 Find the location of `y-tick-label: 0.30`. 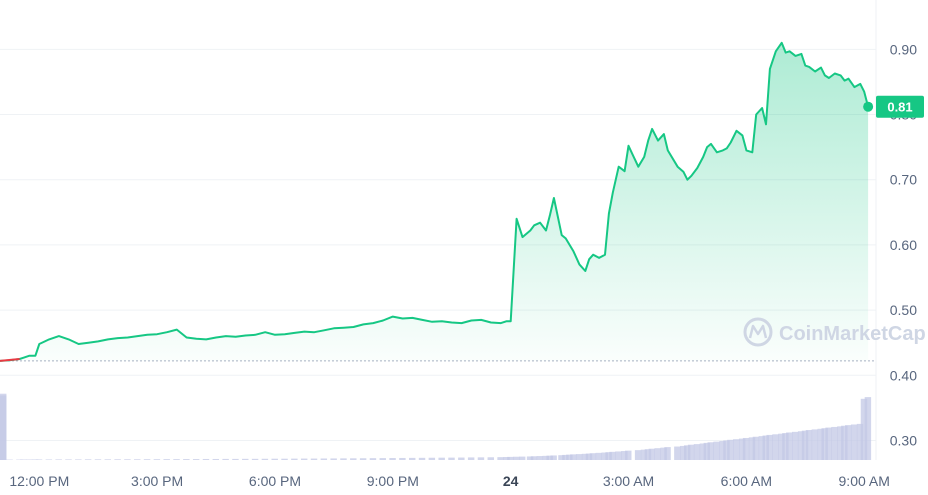

y-tick-label: 0.30 is located at coordinates (903, 440).